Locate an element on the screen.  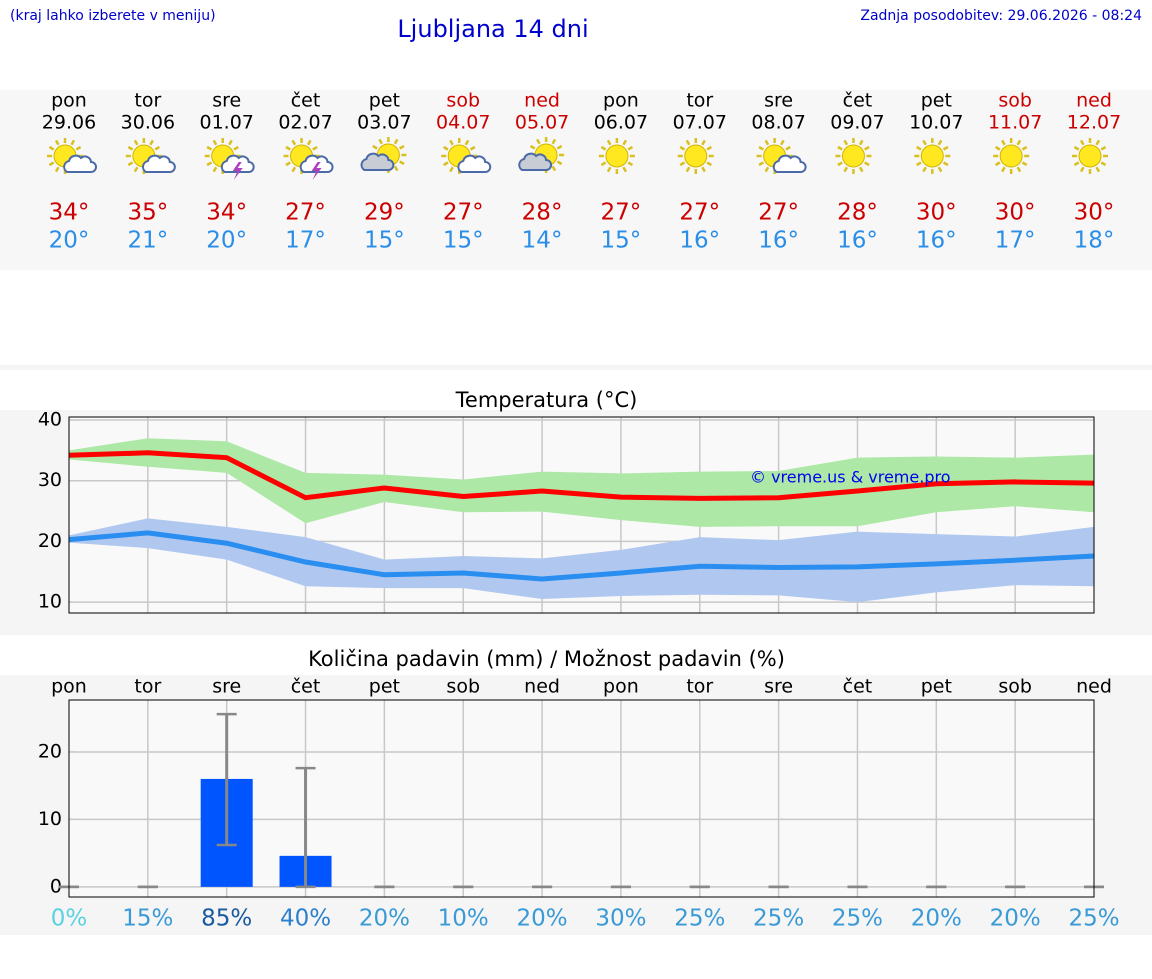
day-name: sre is located at coordinates (226, 101).